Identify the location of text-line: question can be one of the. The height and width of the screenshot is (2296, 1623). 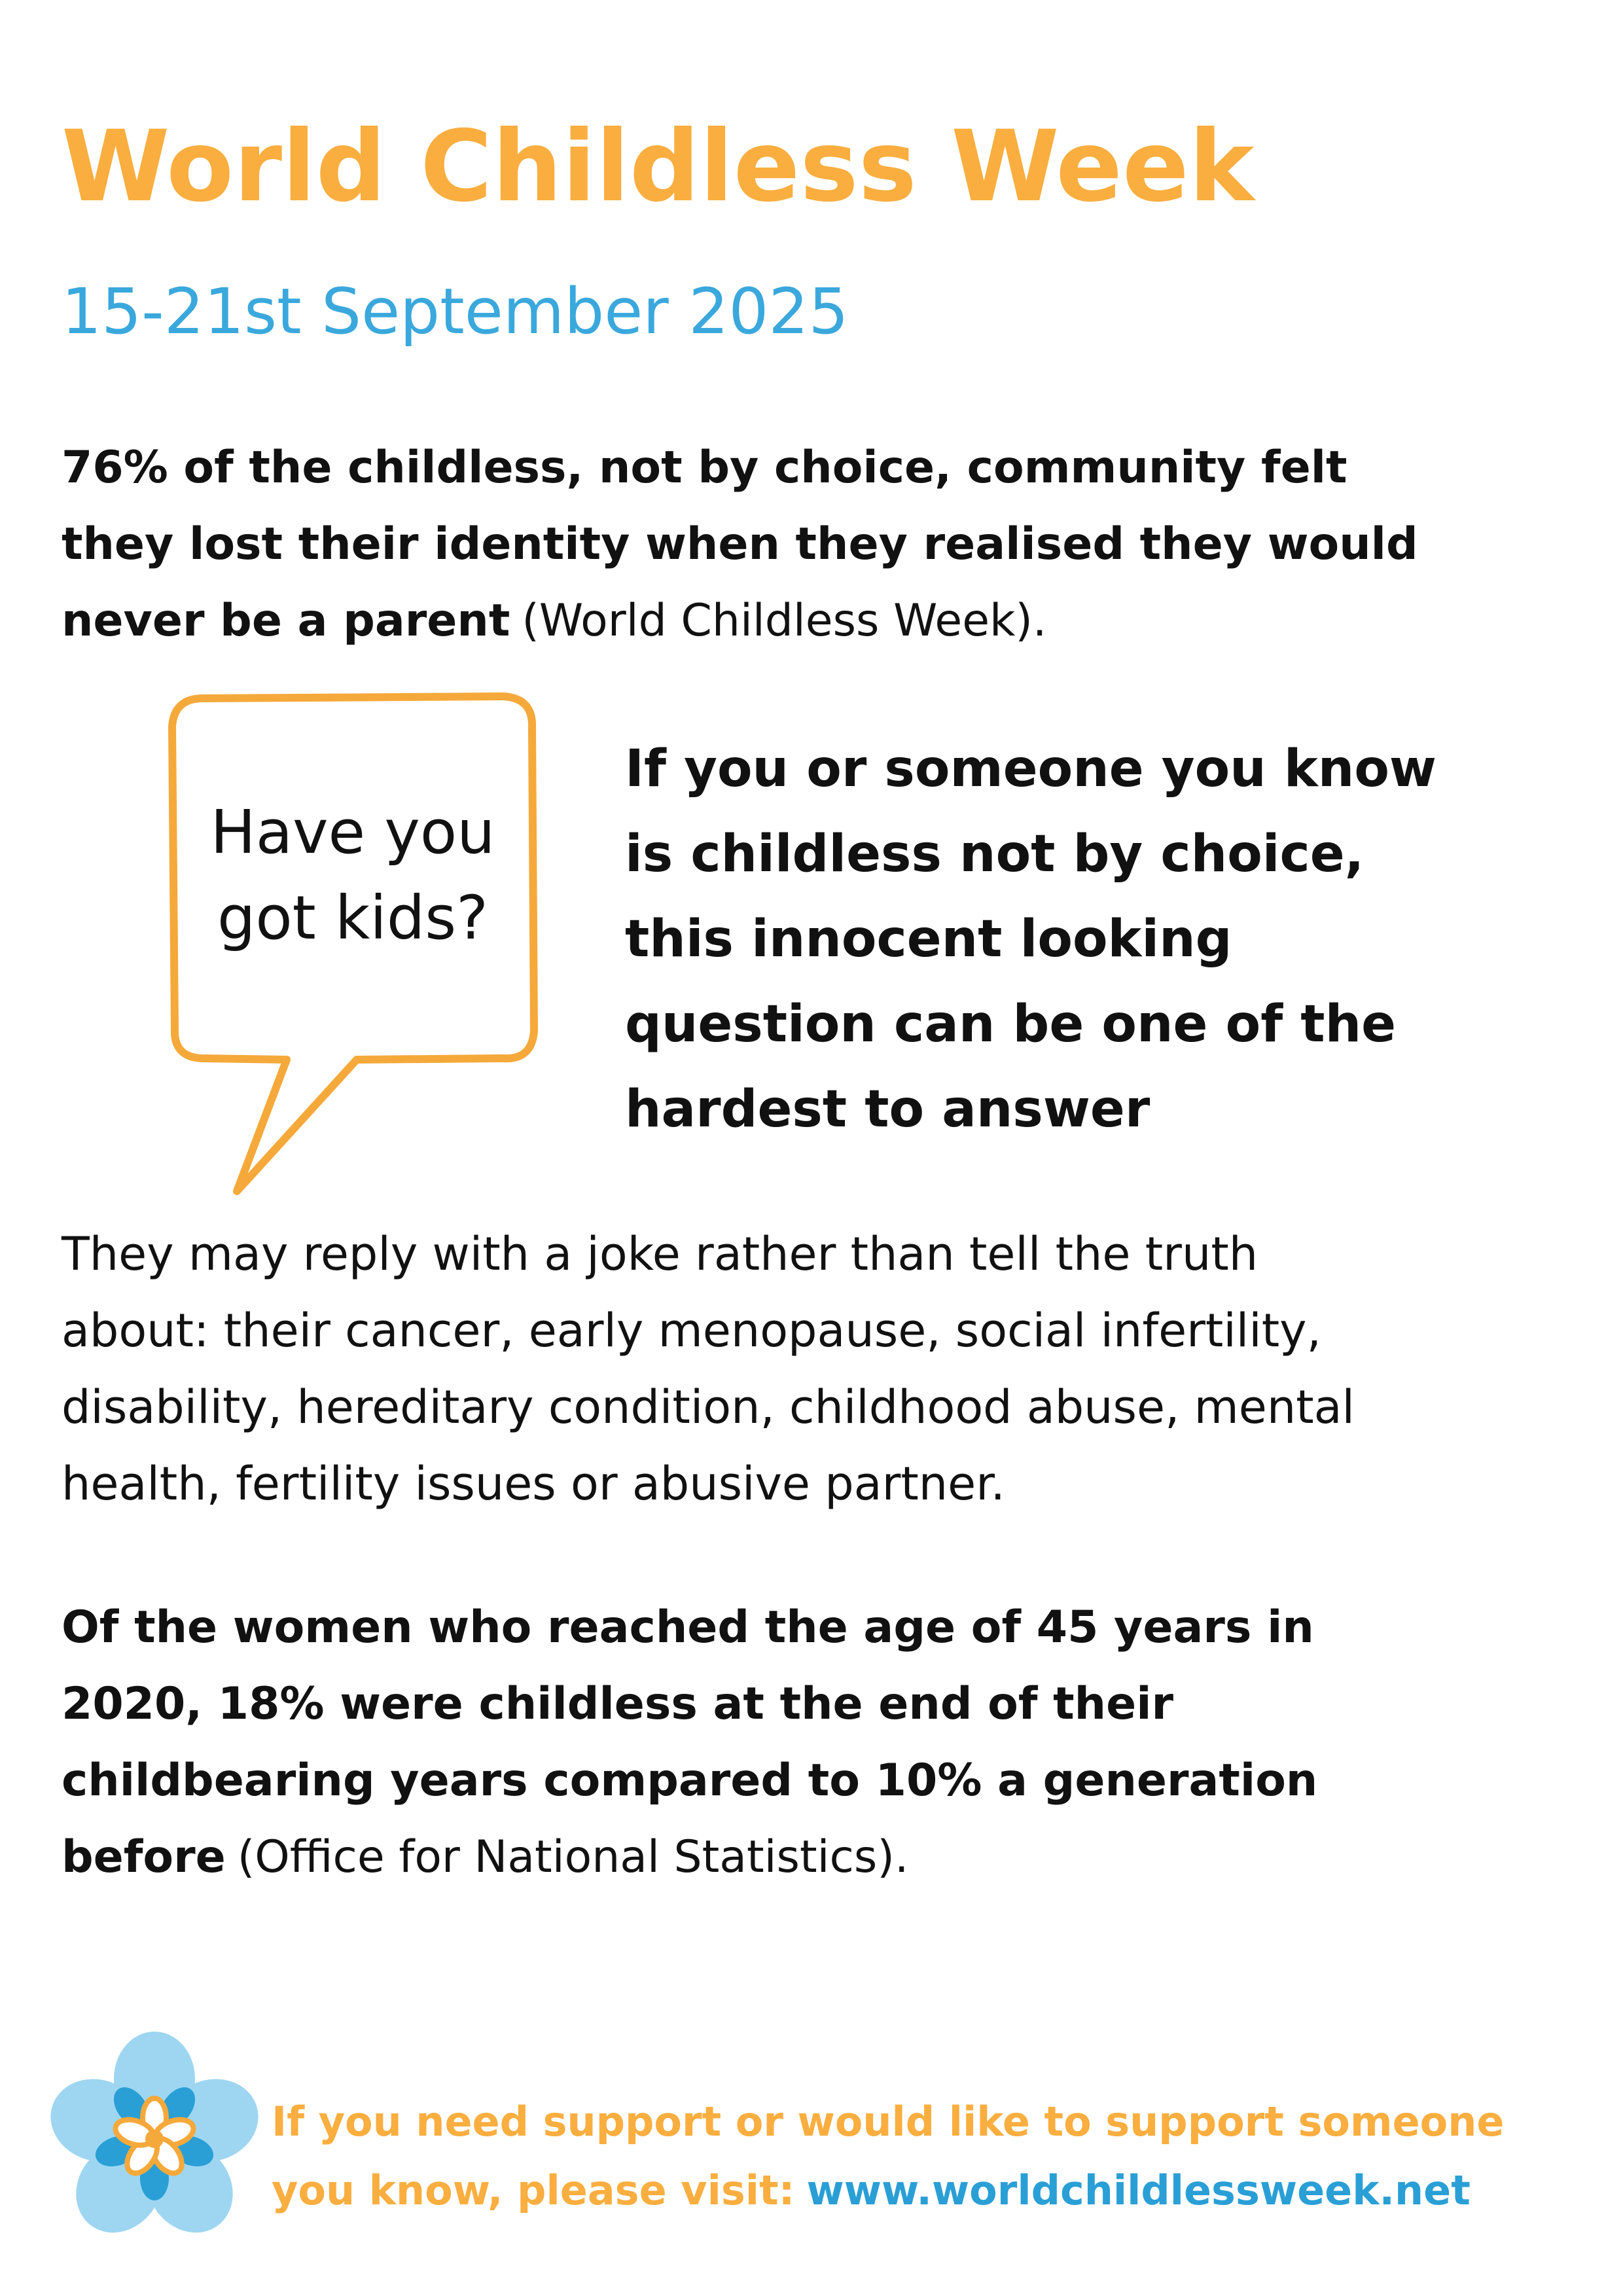
(1030, 1024).